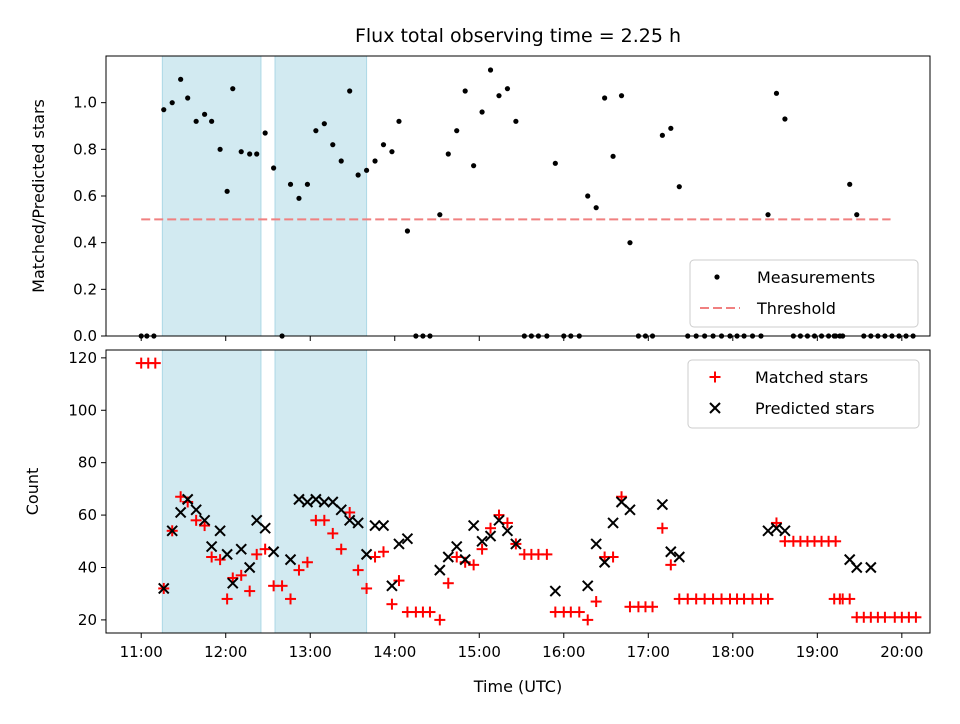 The width and height of the screenshot is (960, 724). I want to click on data-point-top-0-12-shape, so click(233, 89).